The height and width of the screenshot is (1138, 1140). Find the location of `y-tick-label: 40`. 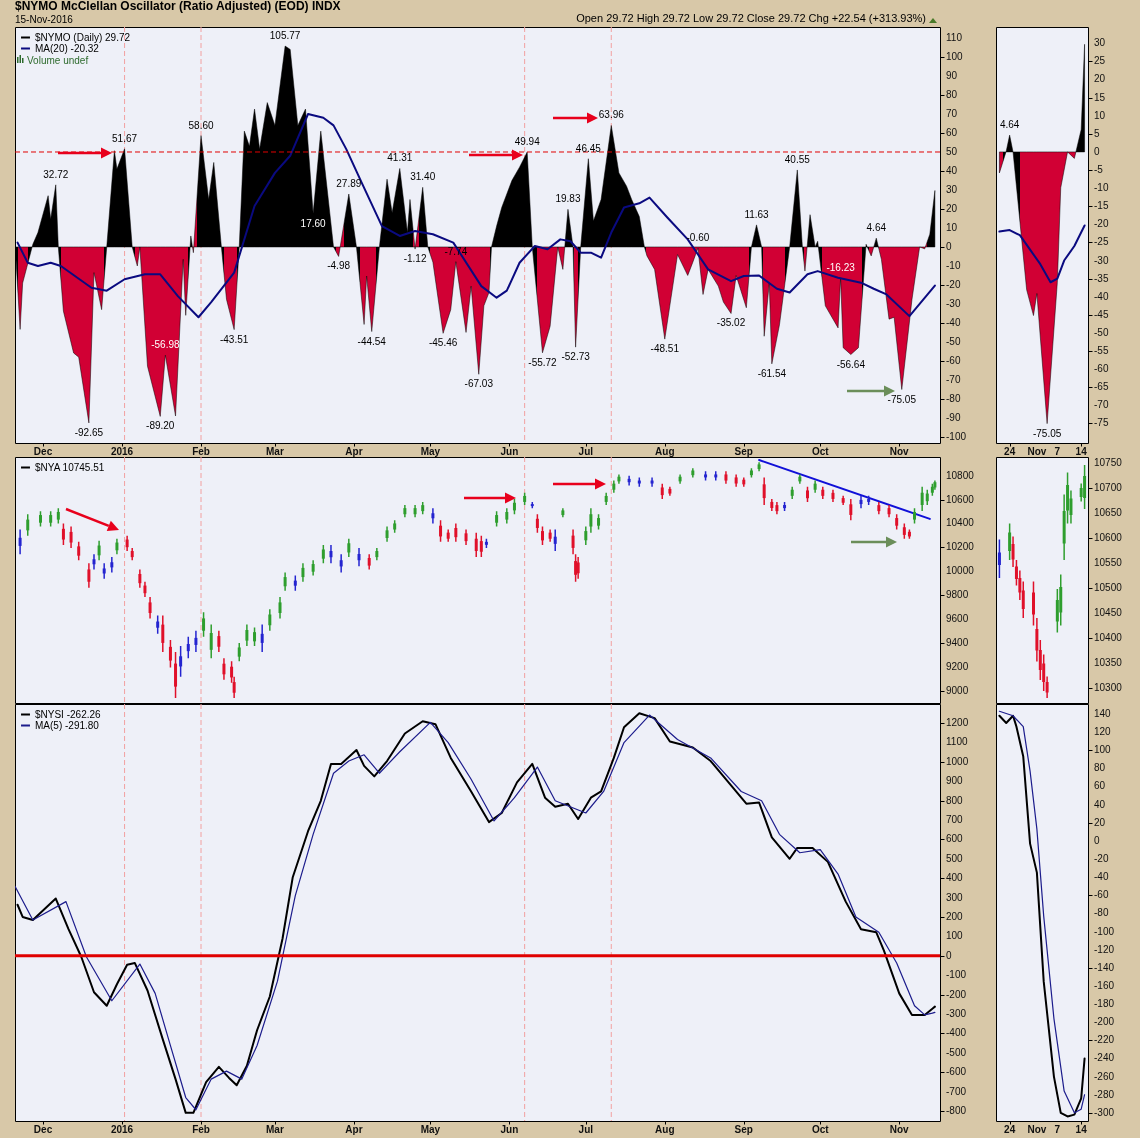

y-tick-label: 40 is located at coordinates (1100, 804).